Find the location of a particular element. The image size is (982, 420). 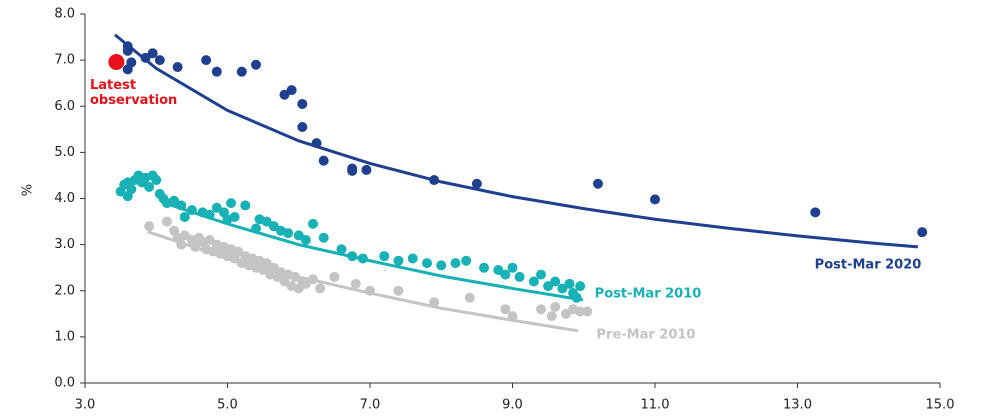

x-tick-label: 11.0 is located at coordinates (655, 405).